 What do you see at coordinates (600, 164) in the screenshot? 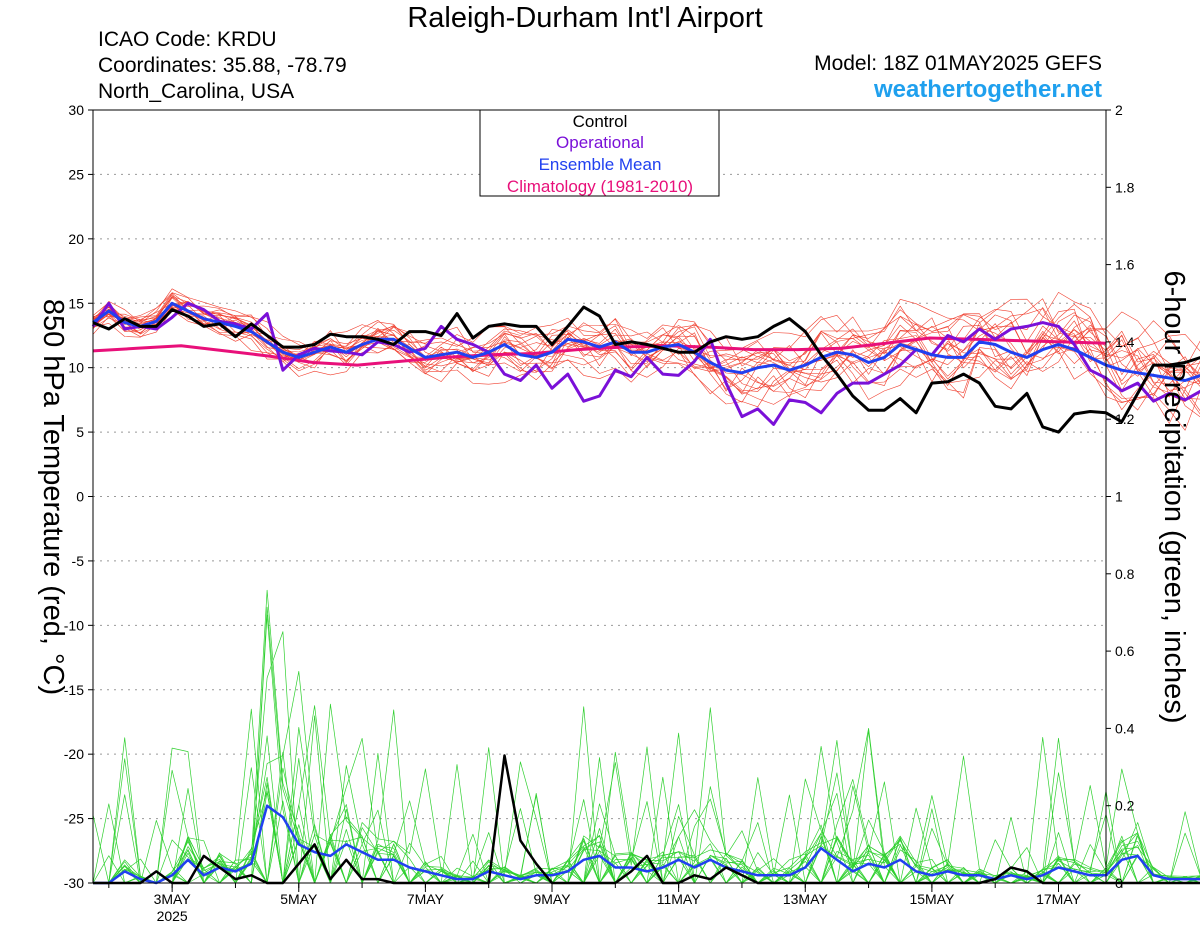
I see `legend-ensemble-mean: Ensemble Mean` at bounding box center [600, 164].